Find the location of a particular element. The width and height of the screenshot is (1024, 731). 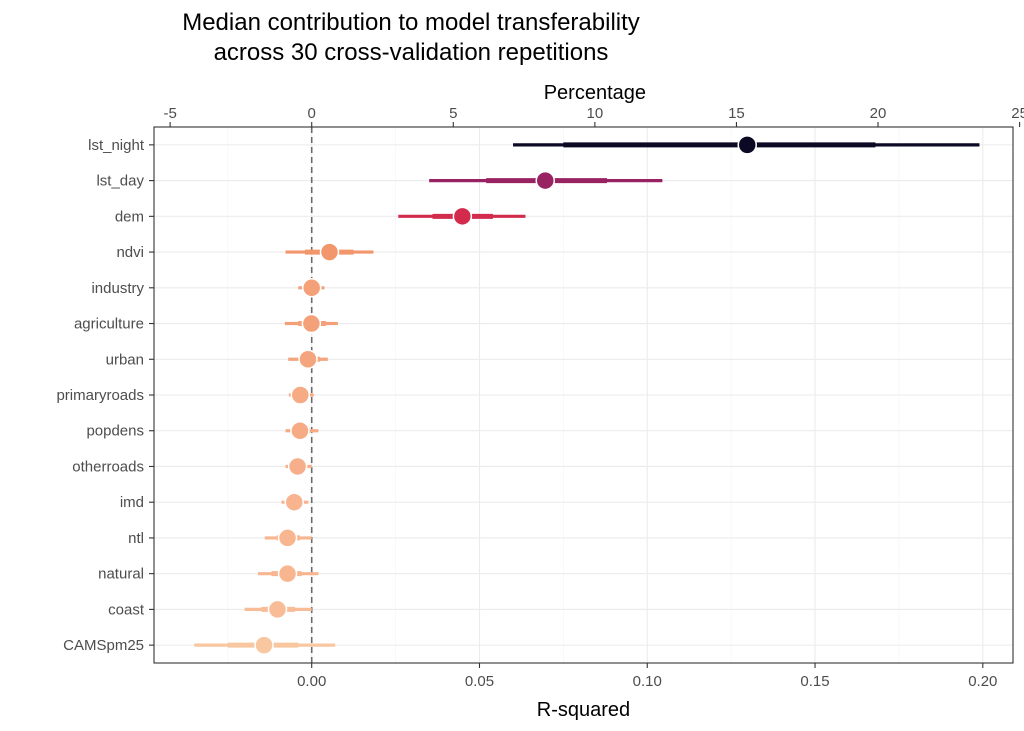

bottom-axis-title: R-squared is located at coordinates (583, 710).